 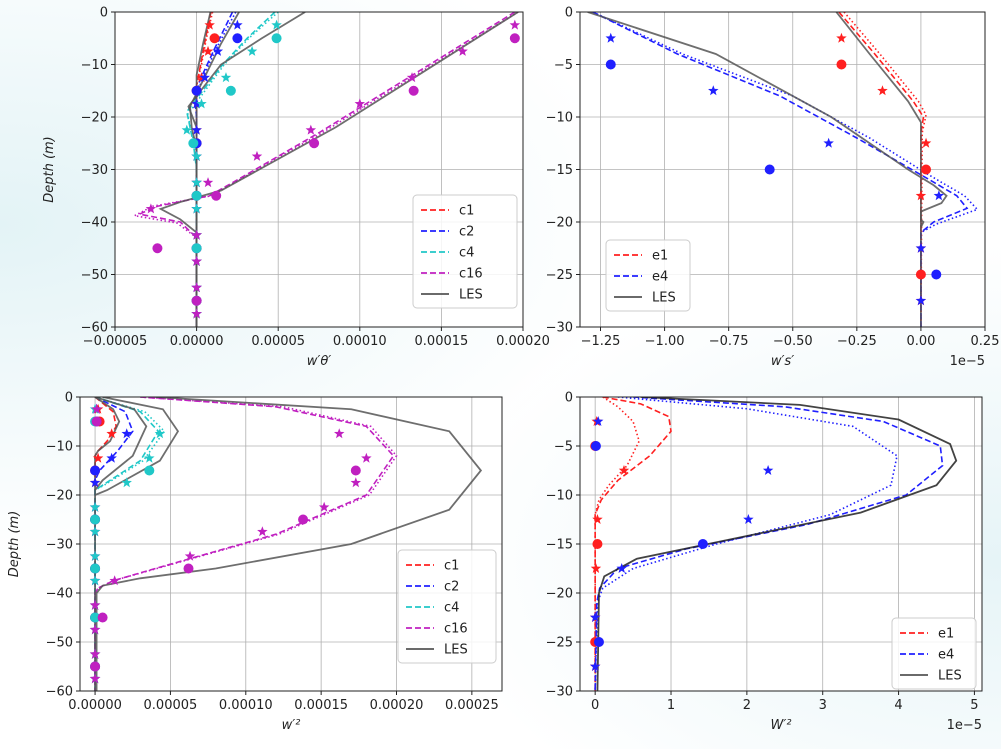 What do you see at coordinates (857, 341) in the screenshot?
I see `x-tick-label: −0.25` at bounding box center [857, 341].